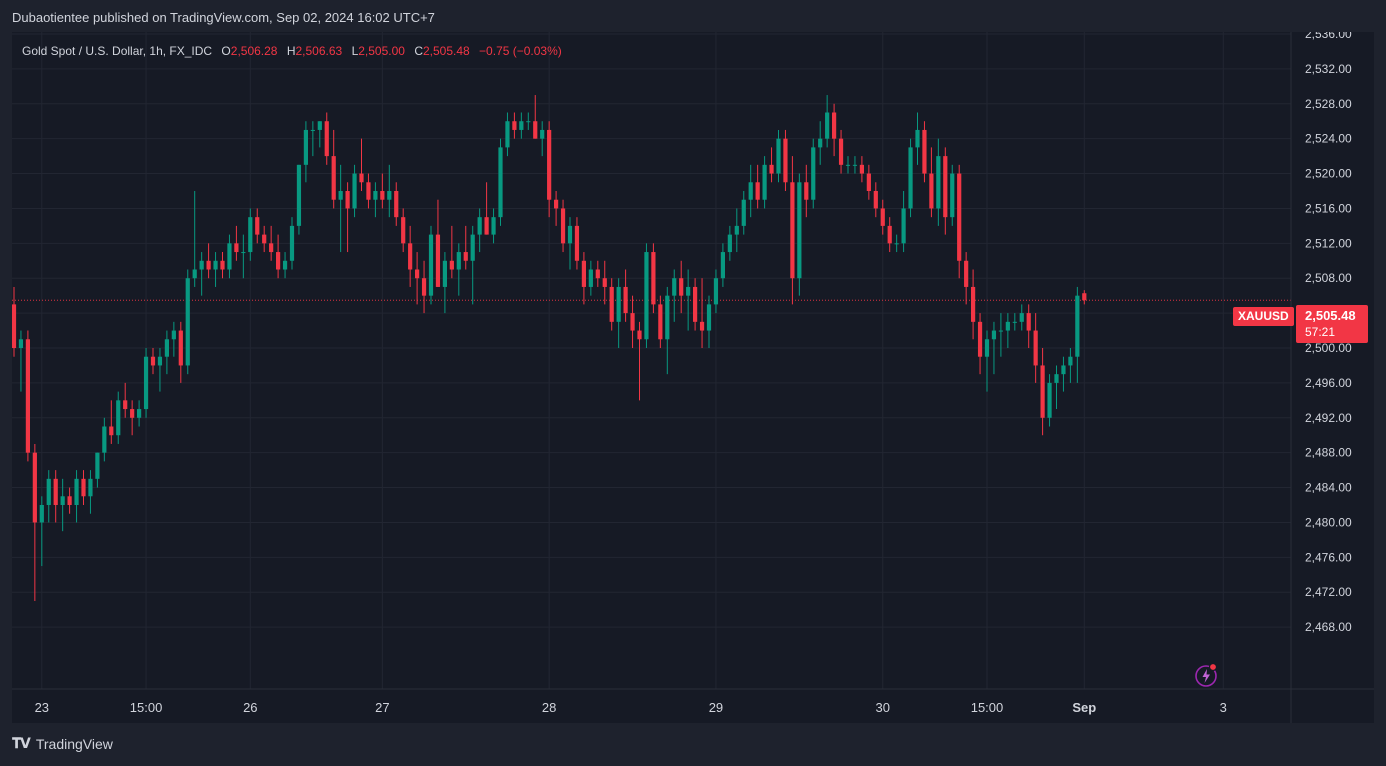  I want to click on time-tick-label: 27, so click(382, 707).